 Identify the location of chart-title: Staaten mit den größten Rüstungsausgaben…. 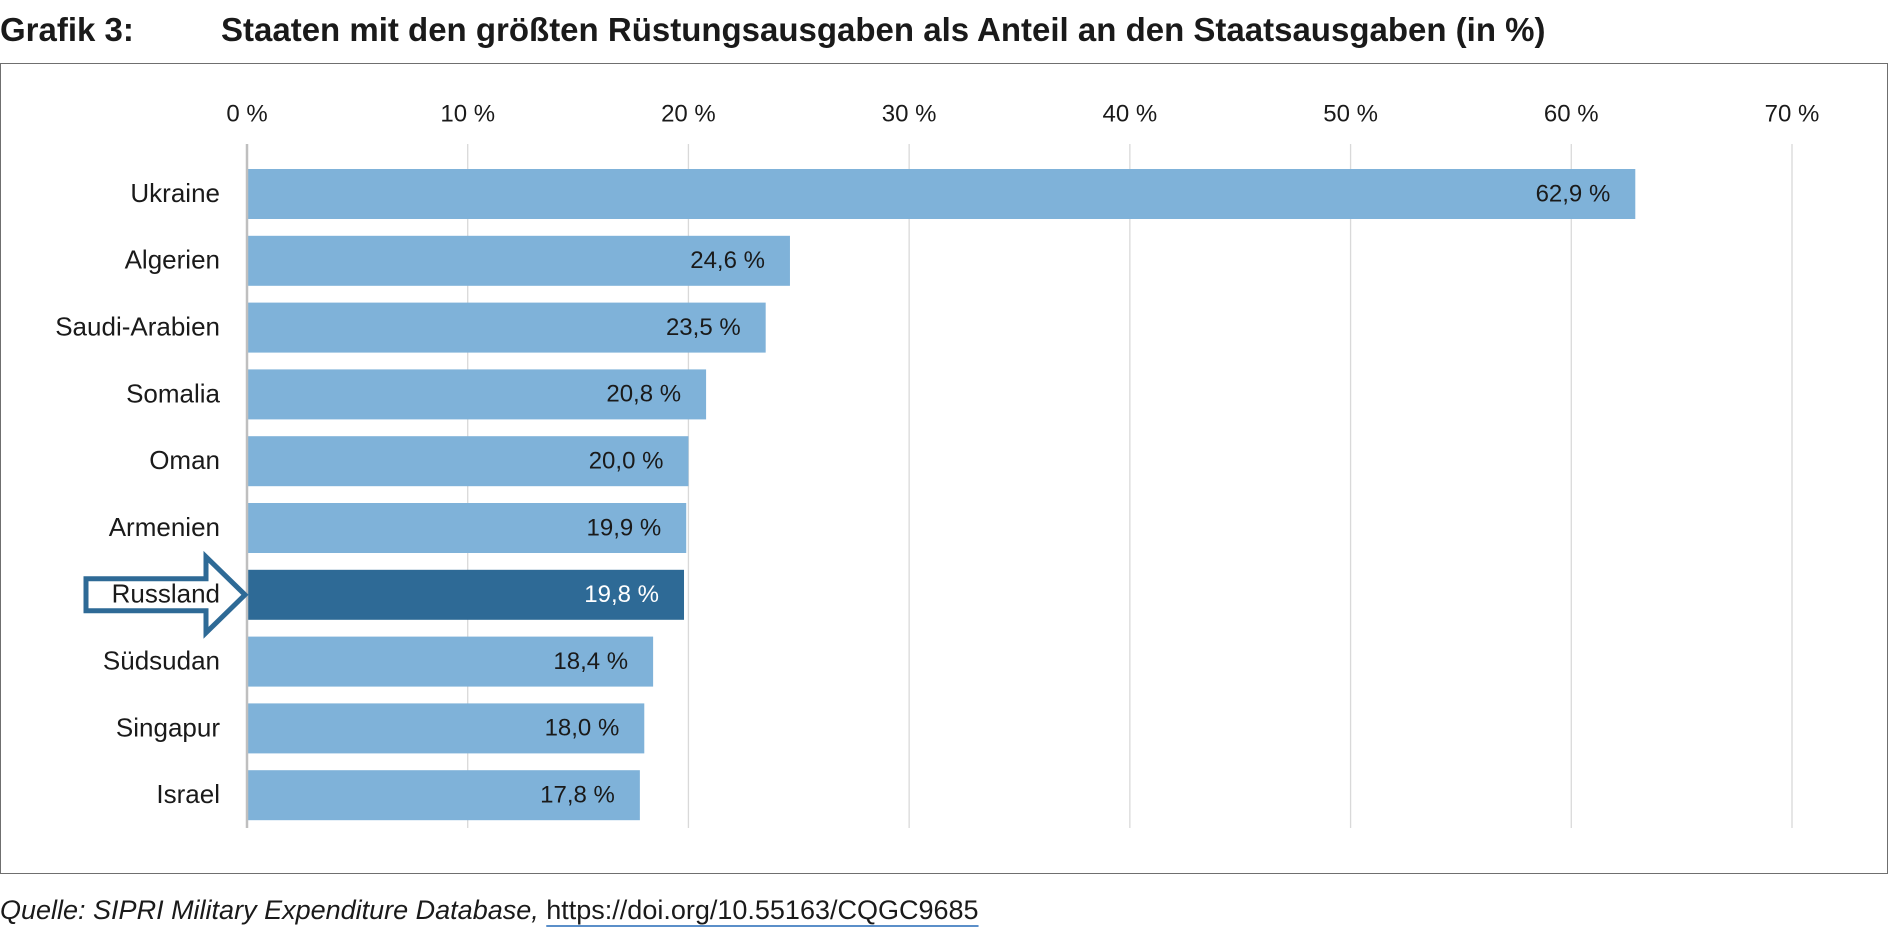
(883, 29).